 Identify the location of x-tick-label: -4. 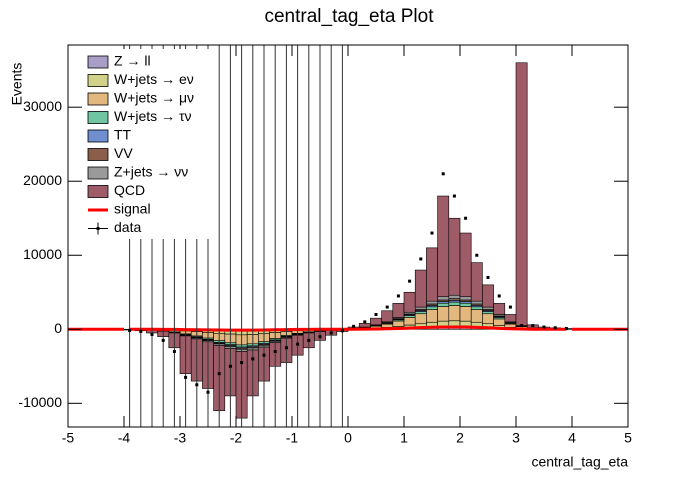
(124, 438).